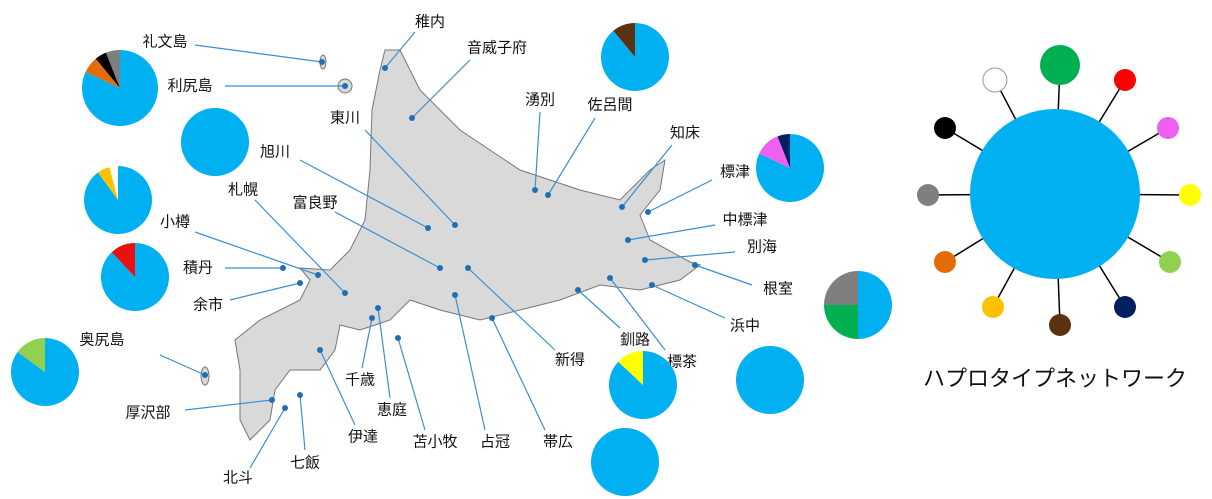  What do you see at coordinates (198, 268) in the screenshot?
I see `site-label: 積丹` at bounding box center [198, 268].